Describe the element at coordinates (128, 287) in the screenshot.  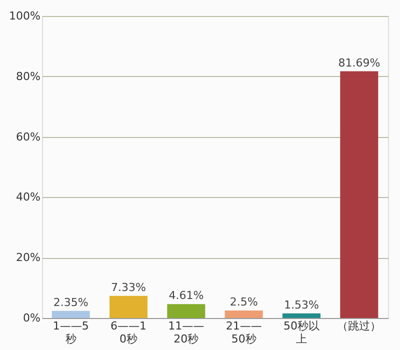
I see `data-label: 7.33%` at that location.